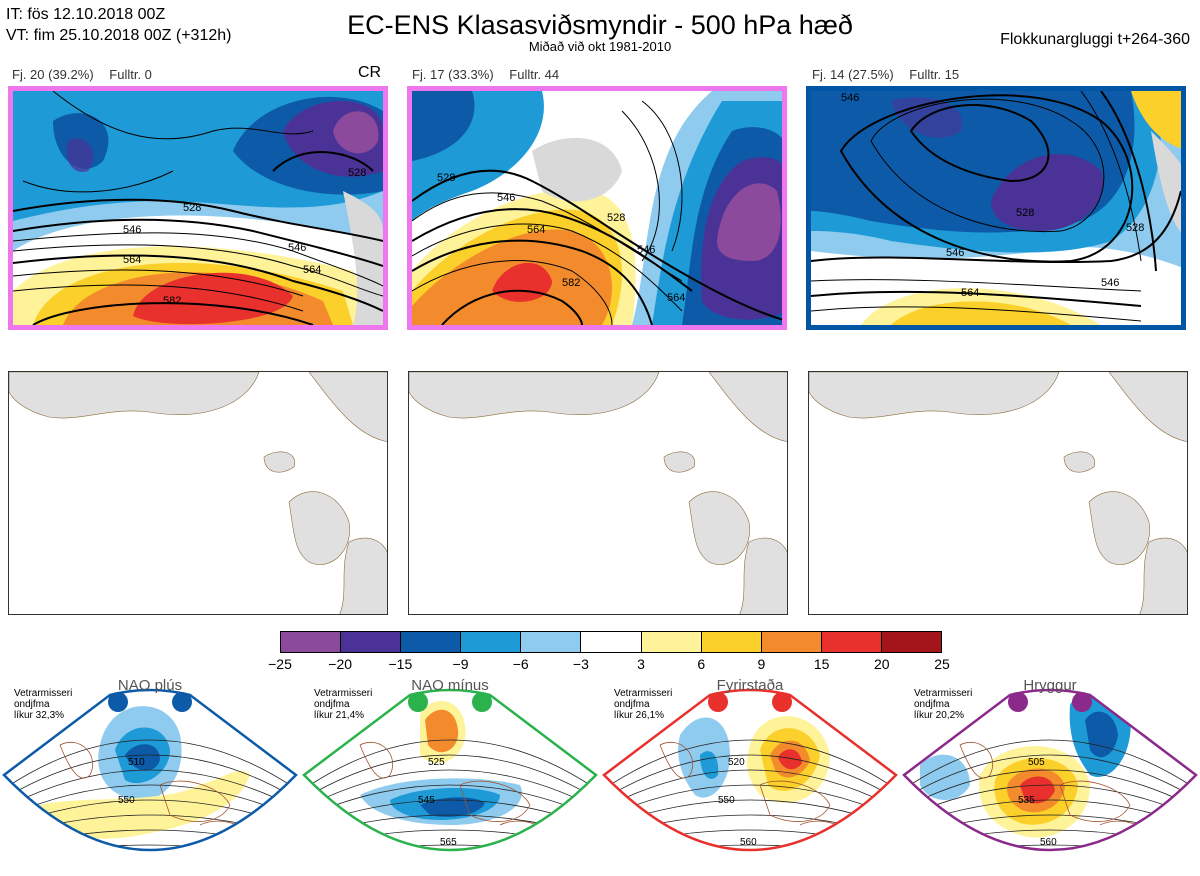  Describe the element at coordinates (600, 25) in the screenshot. I see `page-title: EC-ENS Klasasviðsmyndir - 500 hPa hæð` at that location.